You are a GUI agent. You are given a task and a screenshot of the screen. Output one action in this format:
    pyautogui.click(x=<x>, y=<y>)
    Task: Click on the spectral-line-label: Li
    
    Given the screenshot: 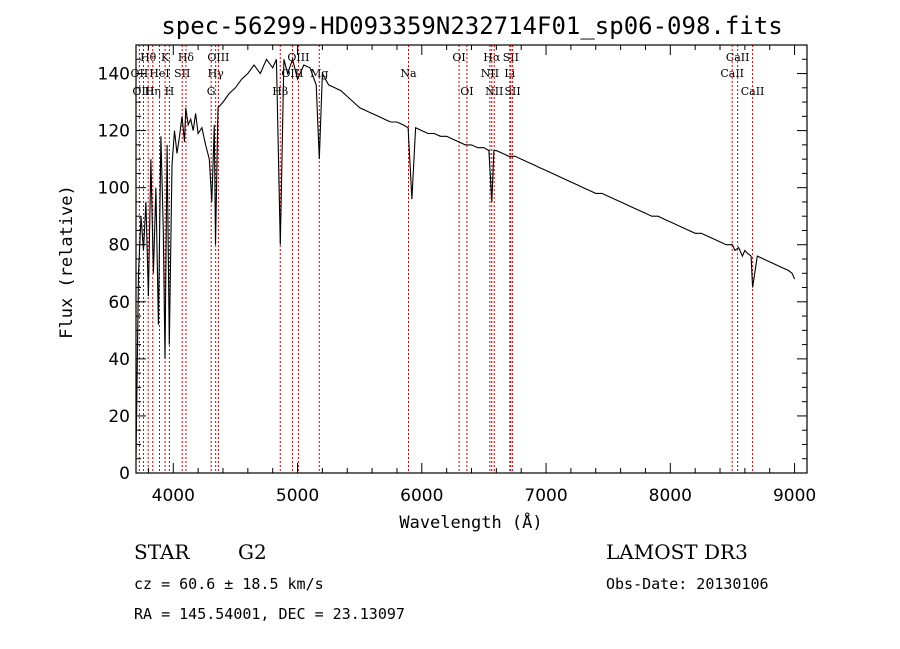 What is the action you would take?
    pyautogui.click(x=509, y=73)
    